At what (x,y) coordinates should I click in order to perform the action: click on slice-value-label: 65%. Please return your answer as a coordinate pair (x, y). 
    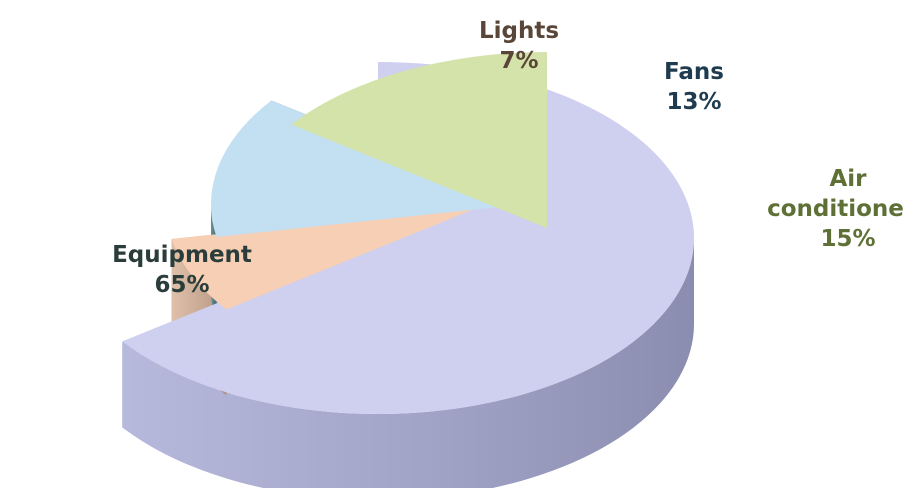
    Looking at the image, I should click on (181, 285).